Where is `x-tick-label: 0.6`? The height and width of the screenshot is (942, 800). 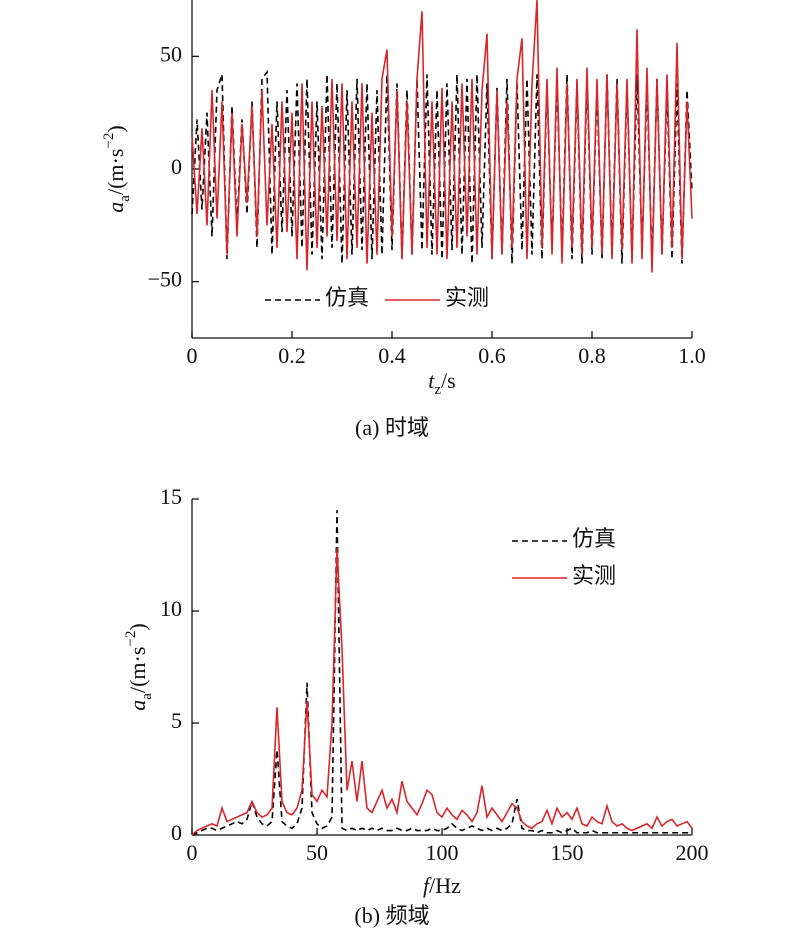 x-tick-label: 0.6 is located at coordinates (492, 355).